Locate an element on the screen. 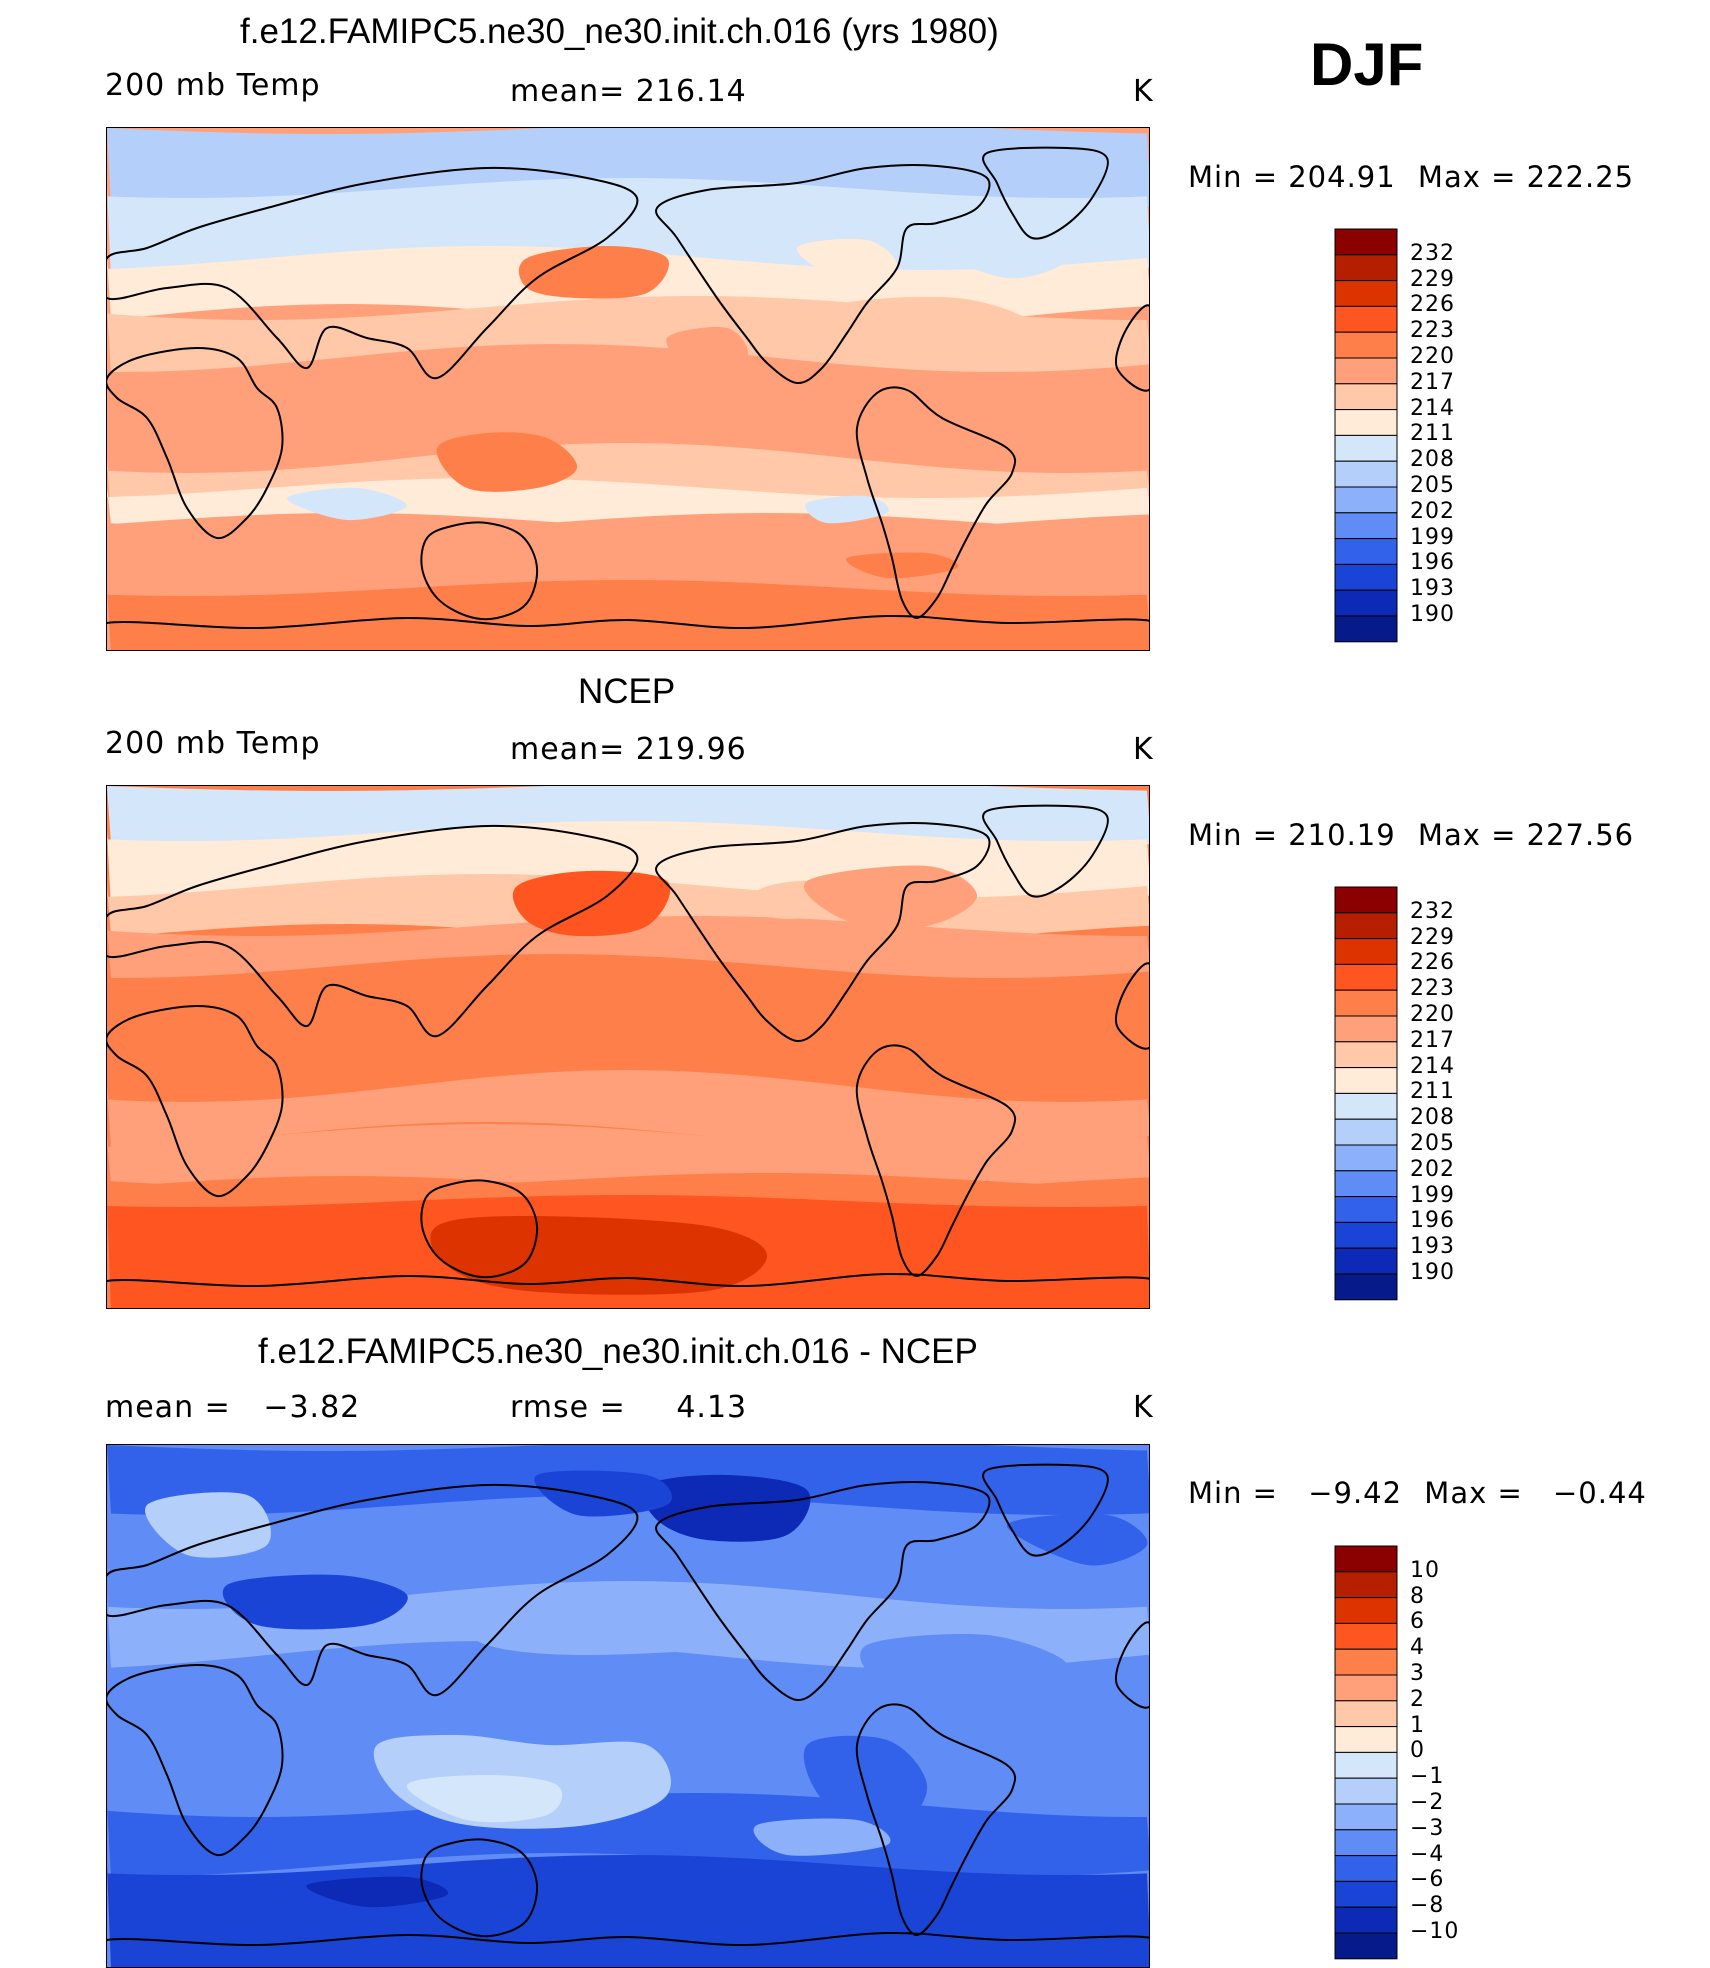 The image size is (1710, 1968). colorbar-tick-label: 6 is located at coordinates (1417, 1622).